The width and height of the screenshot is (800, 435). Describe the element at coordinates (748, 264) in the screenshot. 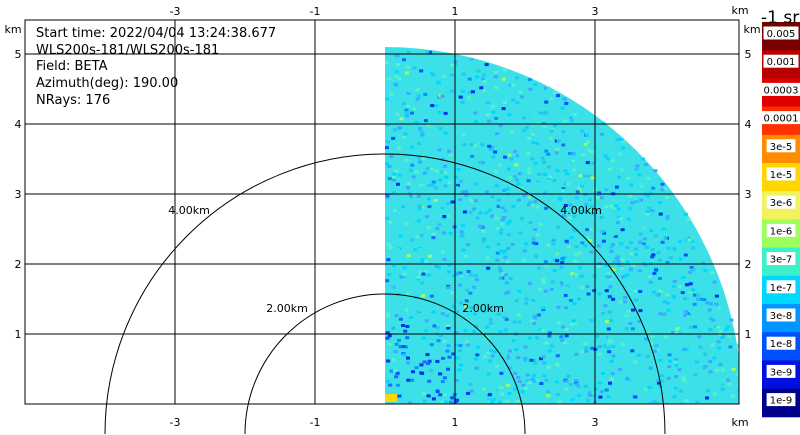

I see `y-tick-label-right: 2` at that location.